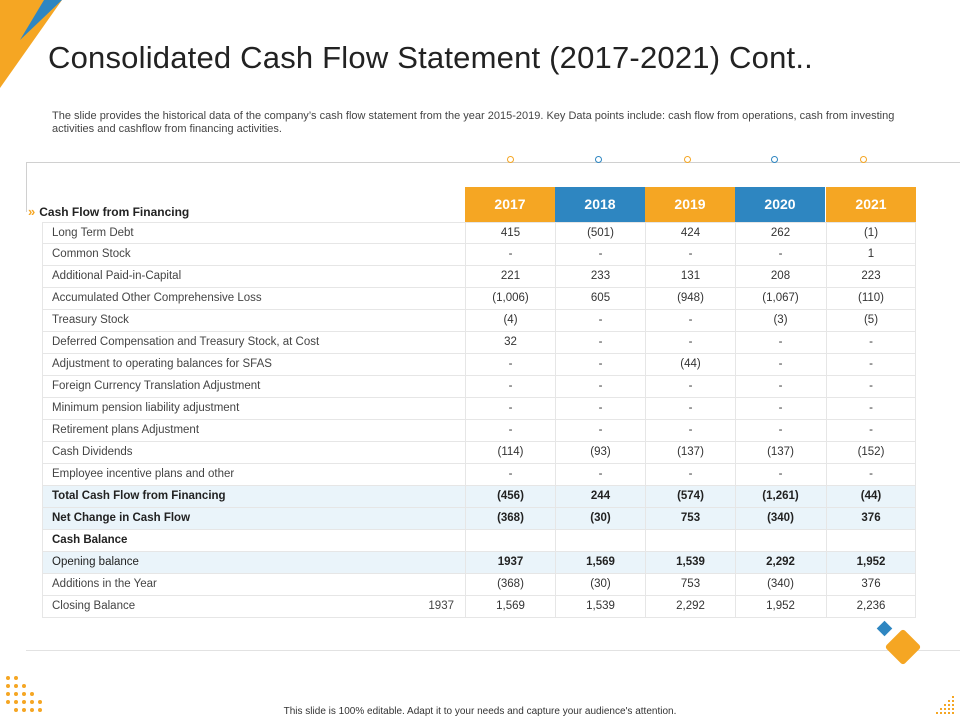 Image resolution: width=960 pixels, height=720 pixels. Describe the element at coordinates (690, 364) in the screenshot. I see `cell-2019: (44)` at that location.